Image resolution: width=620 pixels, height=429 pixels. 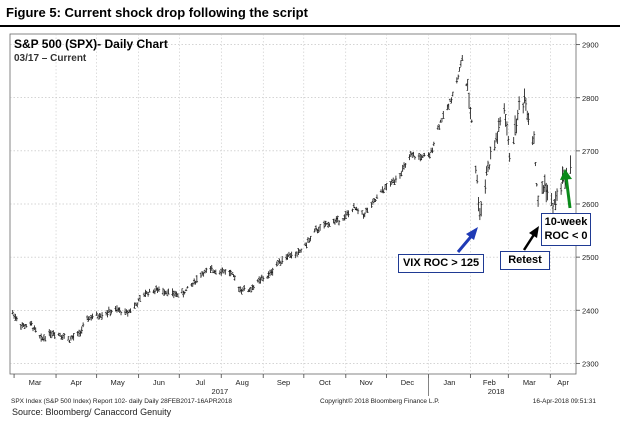 What do you see at coordinates (590, 151) in the screenshot?
I see `y-tick-label: 2700` at bounding box center [590, 151].